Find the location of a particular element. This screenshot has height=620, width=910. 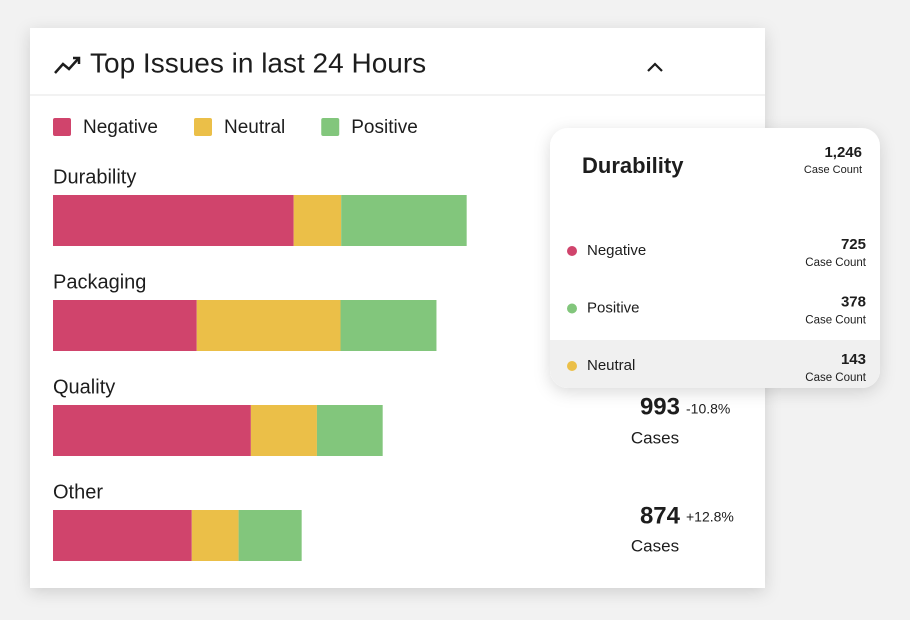

category-label: Other is located at coordinates (78, 492).